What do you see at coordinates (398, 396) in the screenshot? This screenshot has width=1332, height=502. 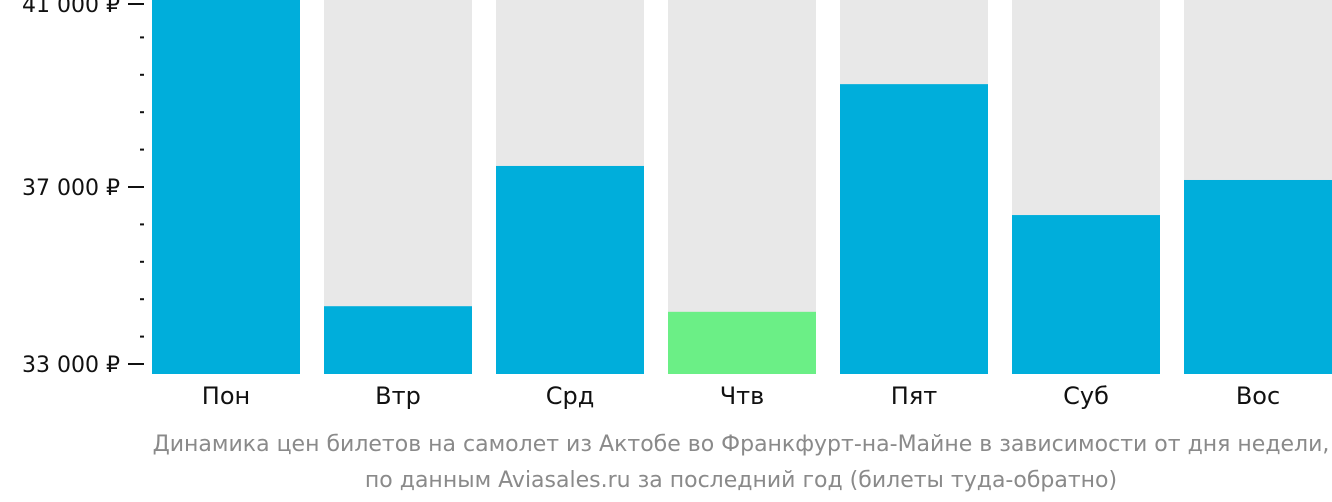 I see `x-tick-label: Втр` at bounding box center [398, 396].